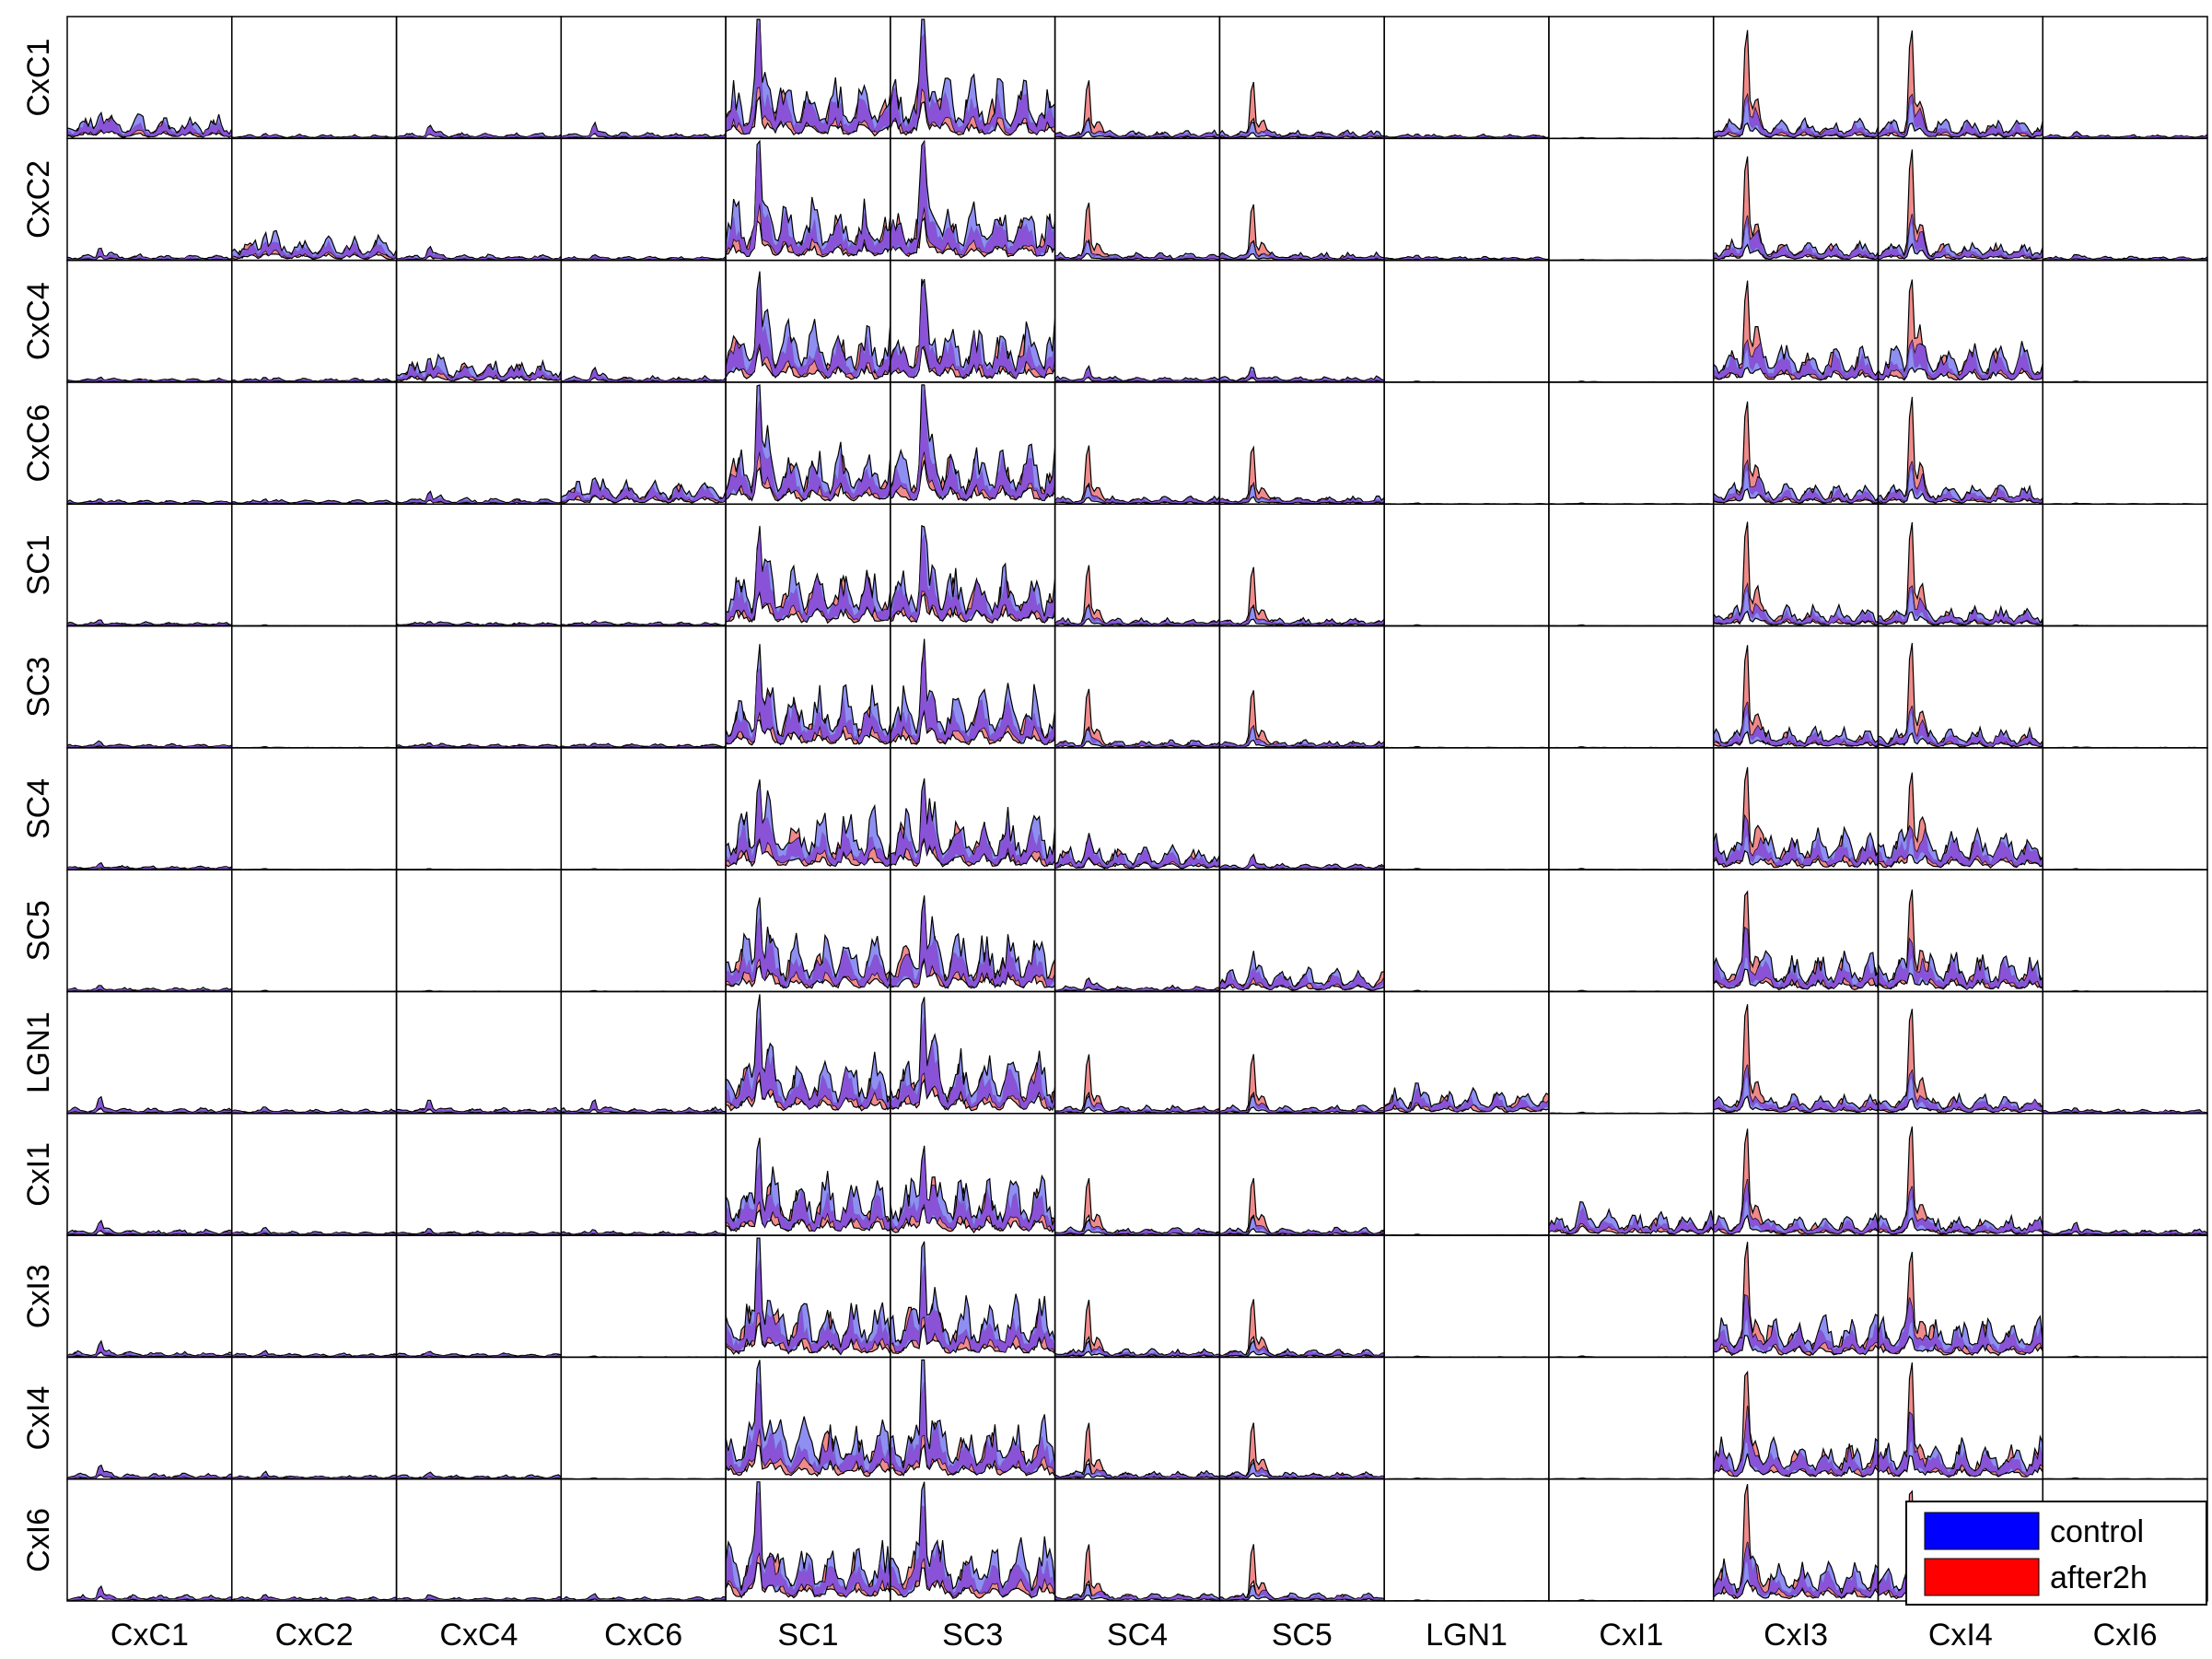 This screenshot has width=2212, height=1659. What do you see at coordinates (315, 1635) in the screenshot?
I see `column-label: CxC2` at bounding box center [315, 1635].